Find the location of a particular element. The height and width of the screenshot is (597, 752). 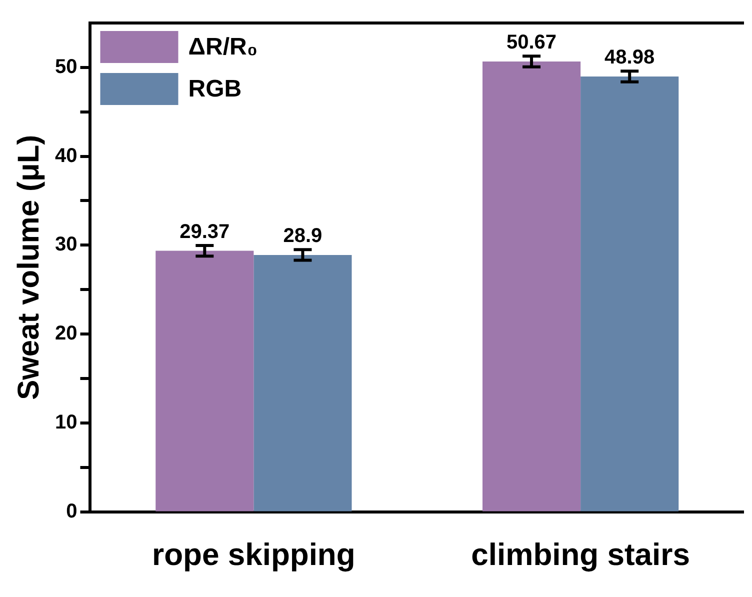

data-label: 29.37 is located at coordinates (205, 231).